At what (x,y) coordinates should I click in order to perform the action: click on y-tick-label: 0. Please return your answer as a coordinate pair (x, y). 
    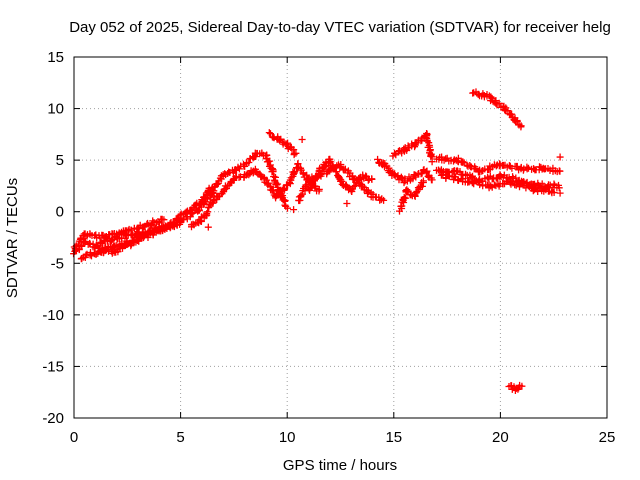
    Looking at the image, I should click on (60, 212).